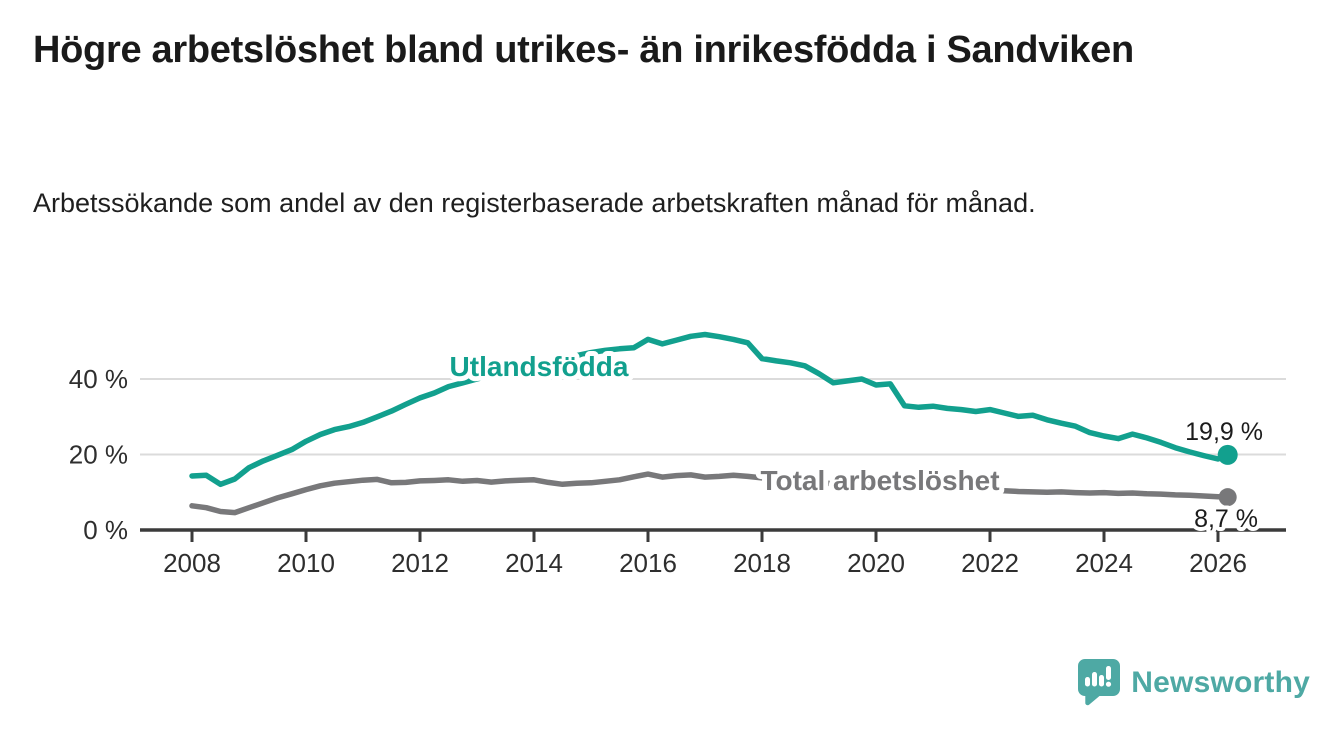  What do you see at coordinates (420, 563) in the screenshot?
I see `x-axis-tick-label: 2012` at bounding box center [420, 563].